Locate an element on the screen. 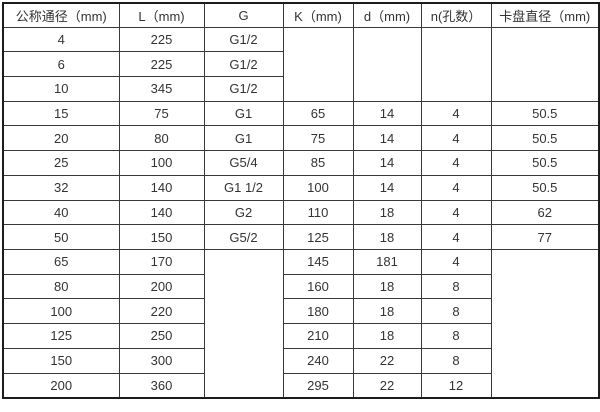 This screenshot has width=600, height=412. table-row: 40 140 G2 110 18 4 62 is located at coordinates (301, 212).